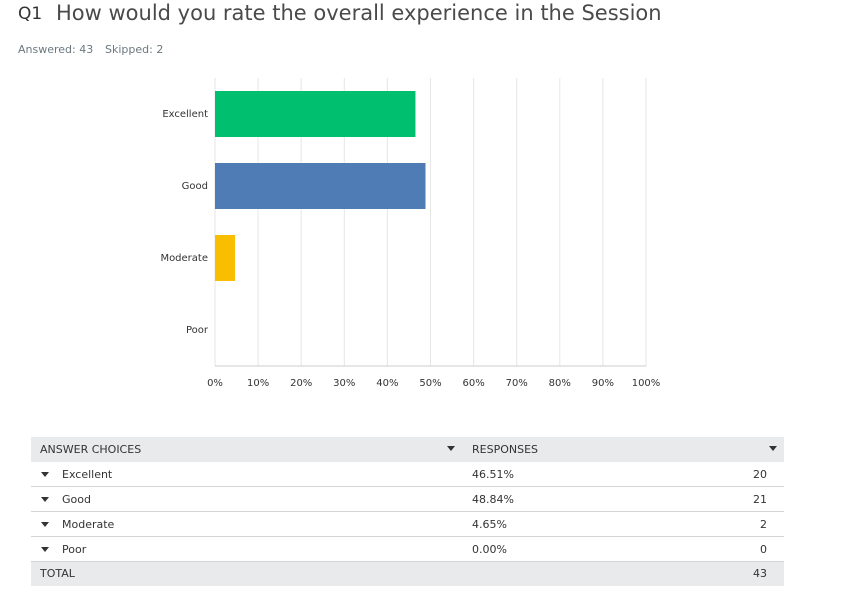  What do you see at coordinates (493, 474) in the screenshot?
I see `response-percent: 46.51%` at bounding box center [493, 474].